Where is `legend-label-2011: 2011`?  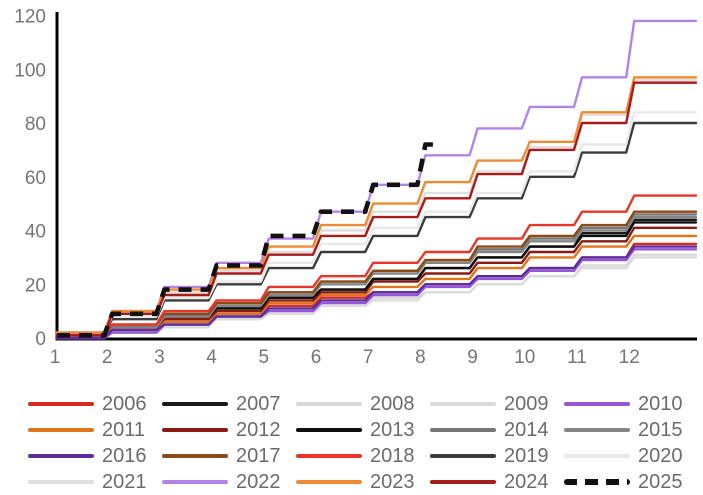 legend-label-2011: 2011 is located at coordinates (124, 430).